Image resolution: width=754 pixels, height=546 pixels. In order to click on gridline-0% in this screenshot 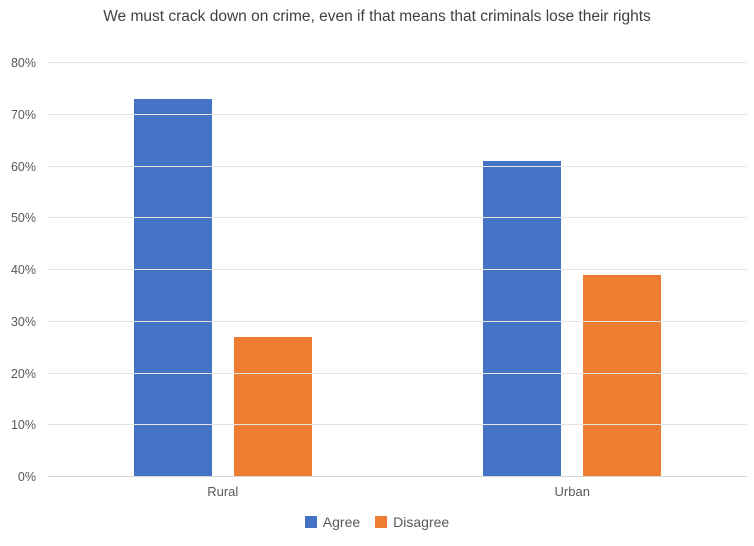, I will do `click(397, 476)`.